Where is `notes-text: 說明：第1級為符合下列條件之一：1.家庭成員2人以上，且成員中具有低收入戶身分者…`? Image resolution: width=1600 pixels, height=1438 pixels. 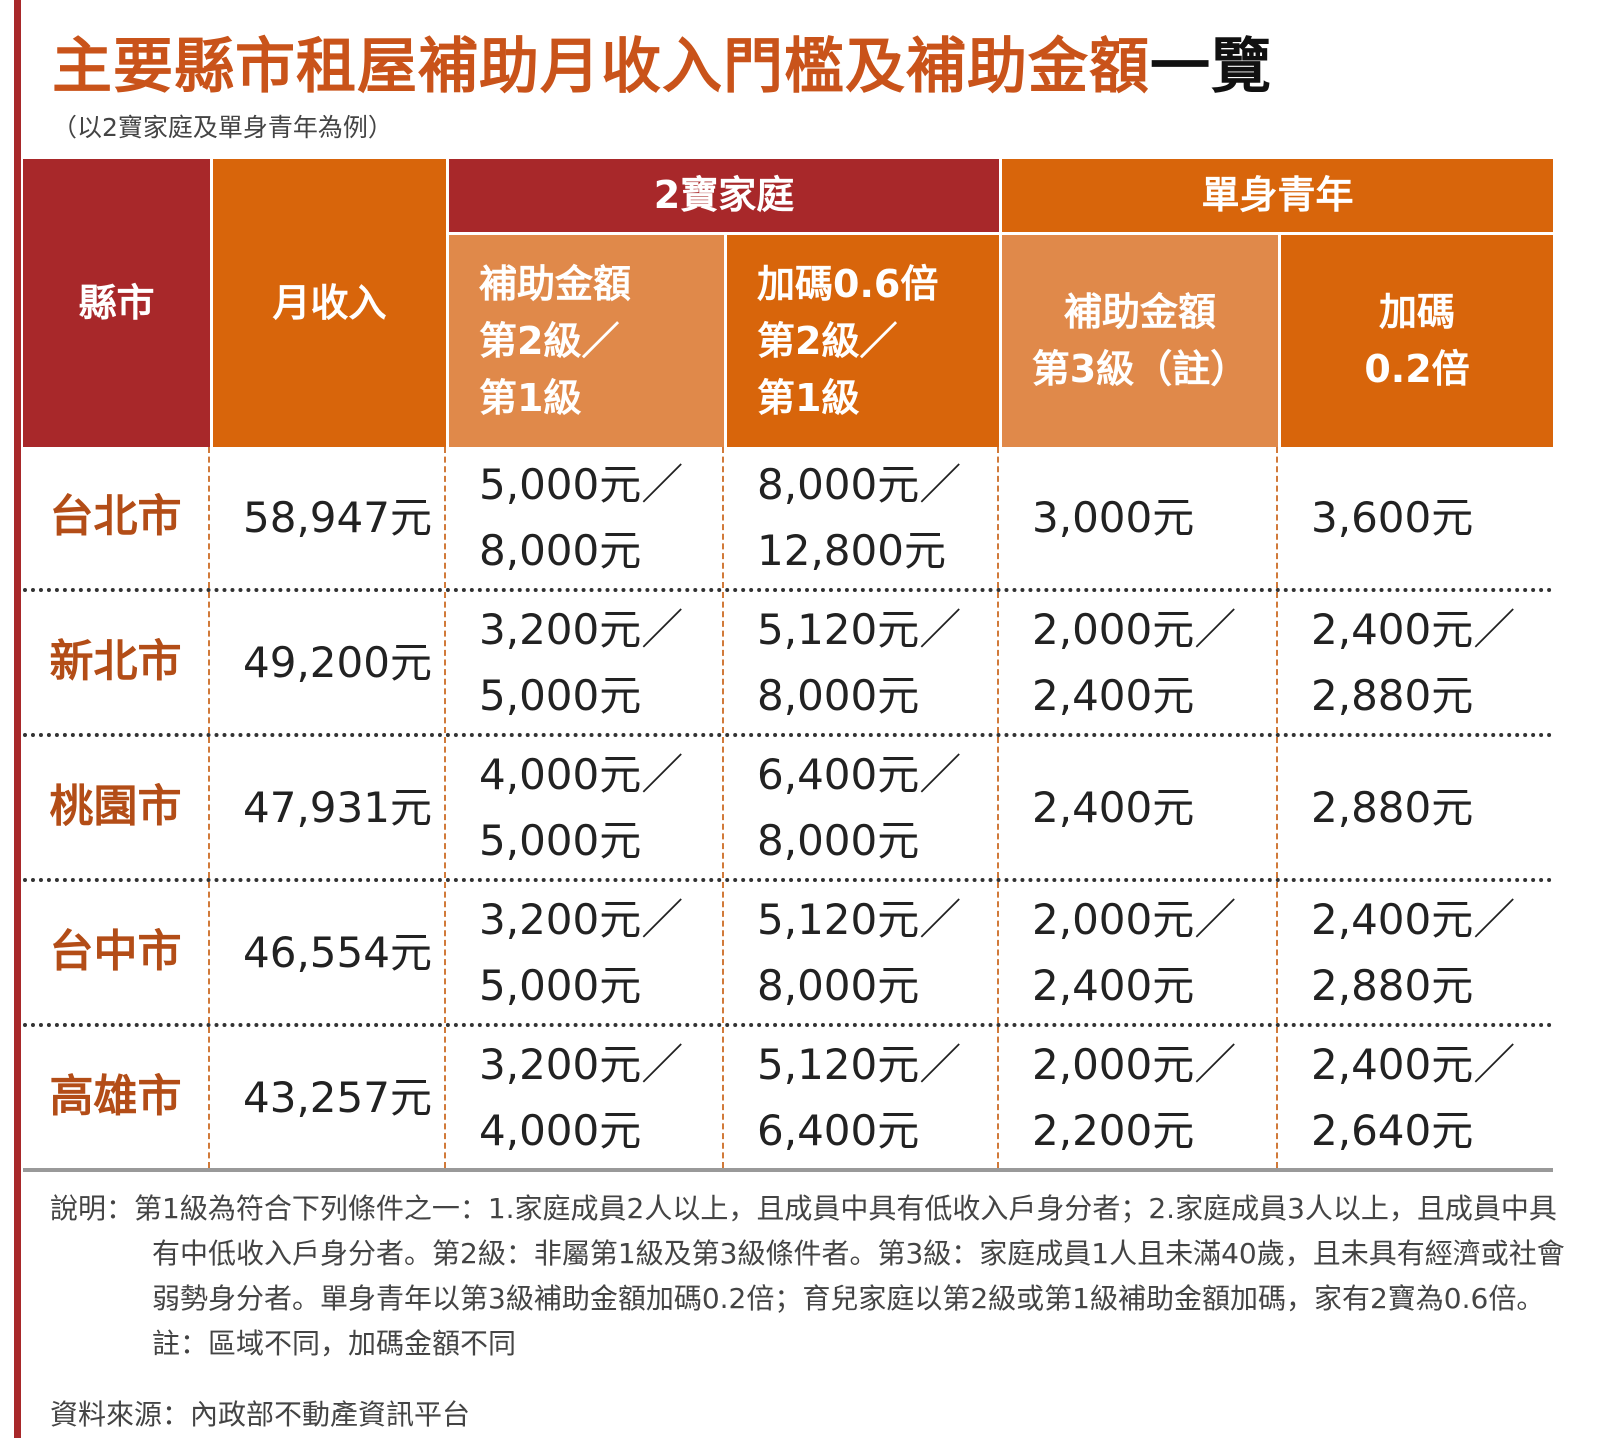
notes-text: 說明：第1級為符合下列條件之一：1.家庭成員2人以上，且成員中具有低收入戶身分者… is located at coordinates (807, 1276).